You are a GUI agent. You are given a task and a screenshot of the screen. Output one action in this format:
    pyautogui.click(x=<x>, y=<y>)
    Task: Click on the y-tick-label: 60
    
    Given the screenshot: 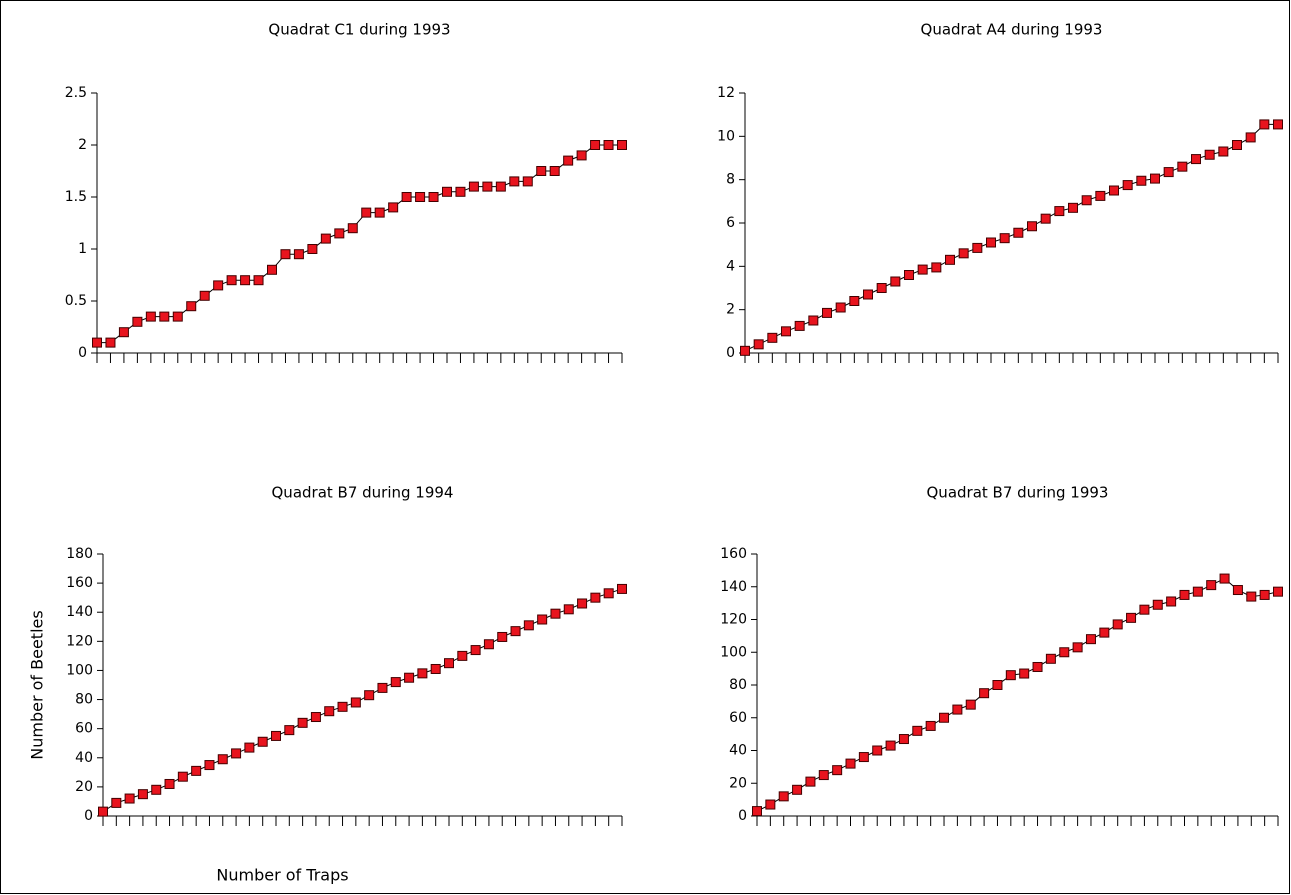 What is the action you would take?
    pyautogui.click(x=84, y=729)
    